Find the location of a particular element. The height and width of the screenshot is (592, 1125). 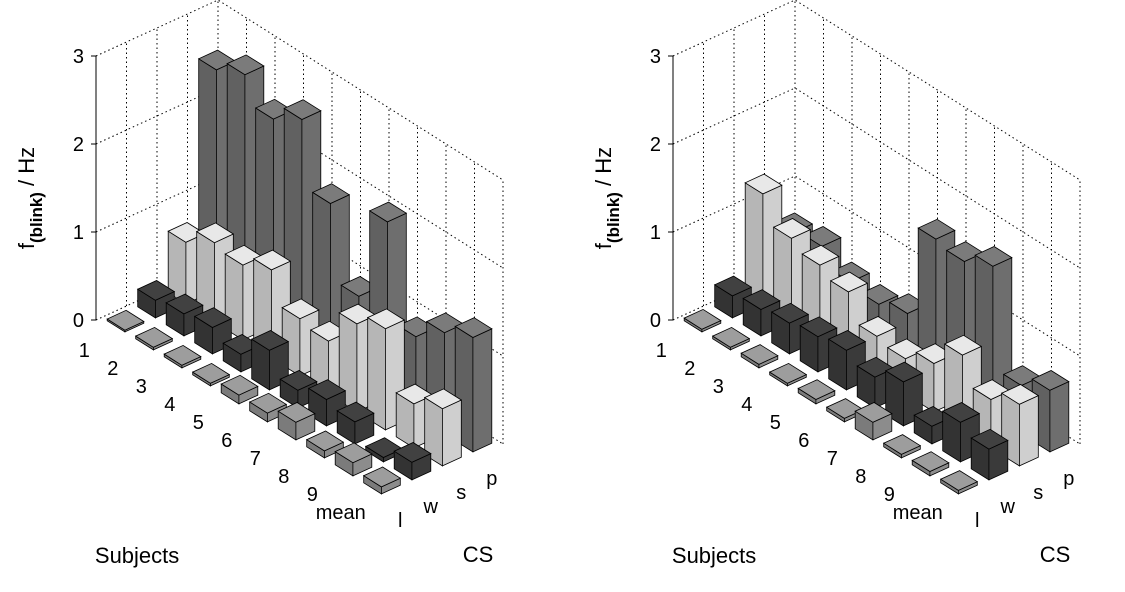

bar-p-mean is located at coordinates (473, 385).